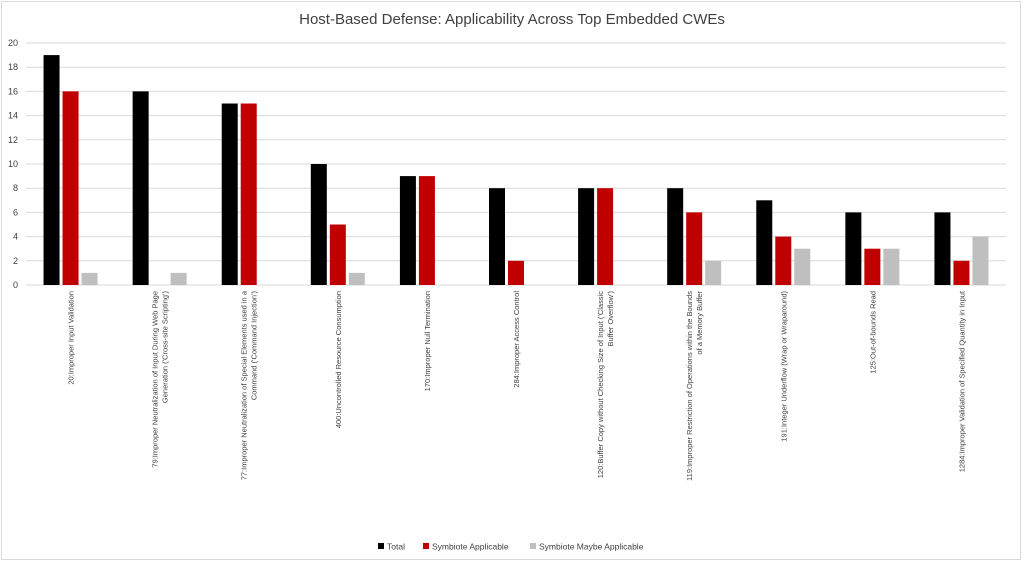  Describe the element at coordinates (15, 261) in the screenshot. I see `y-tick-label: 2` at that location.